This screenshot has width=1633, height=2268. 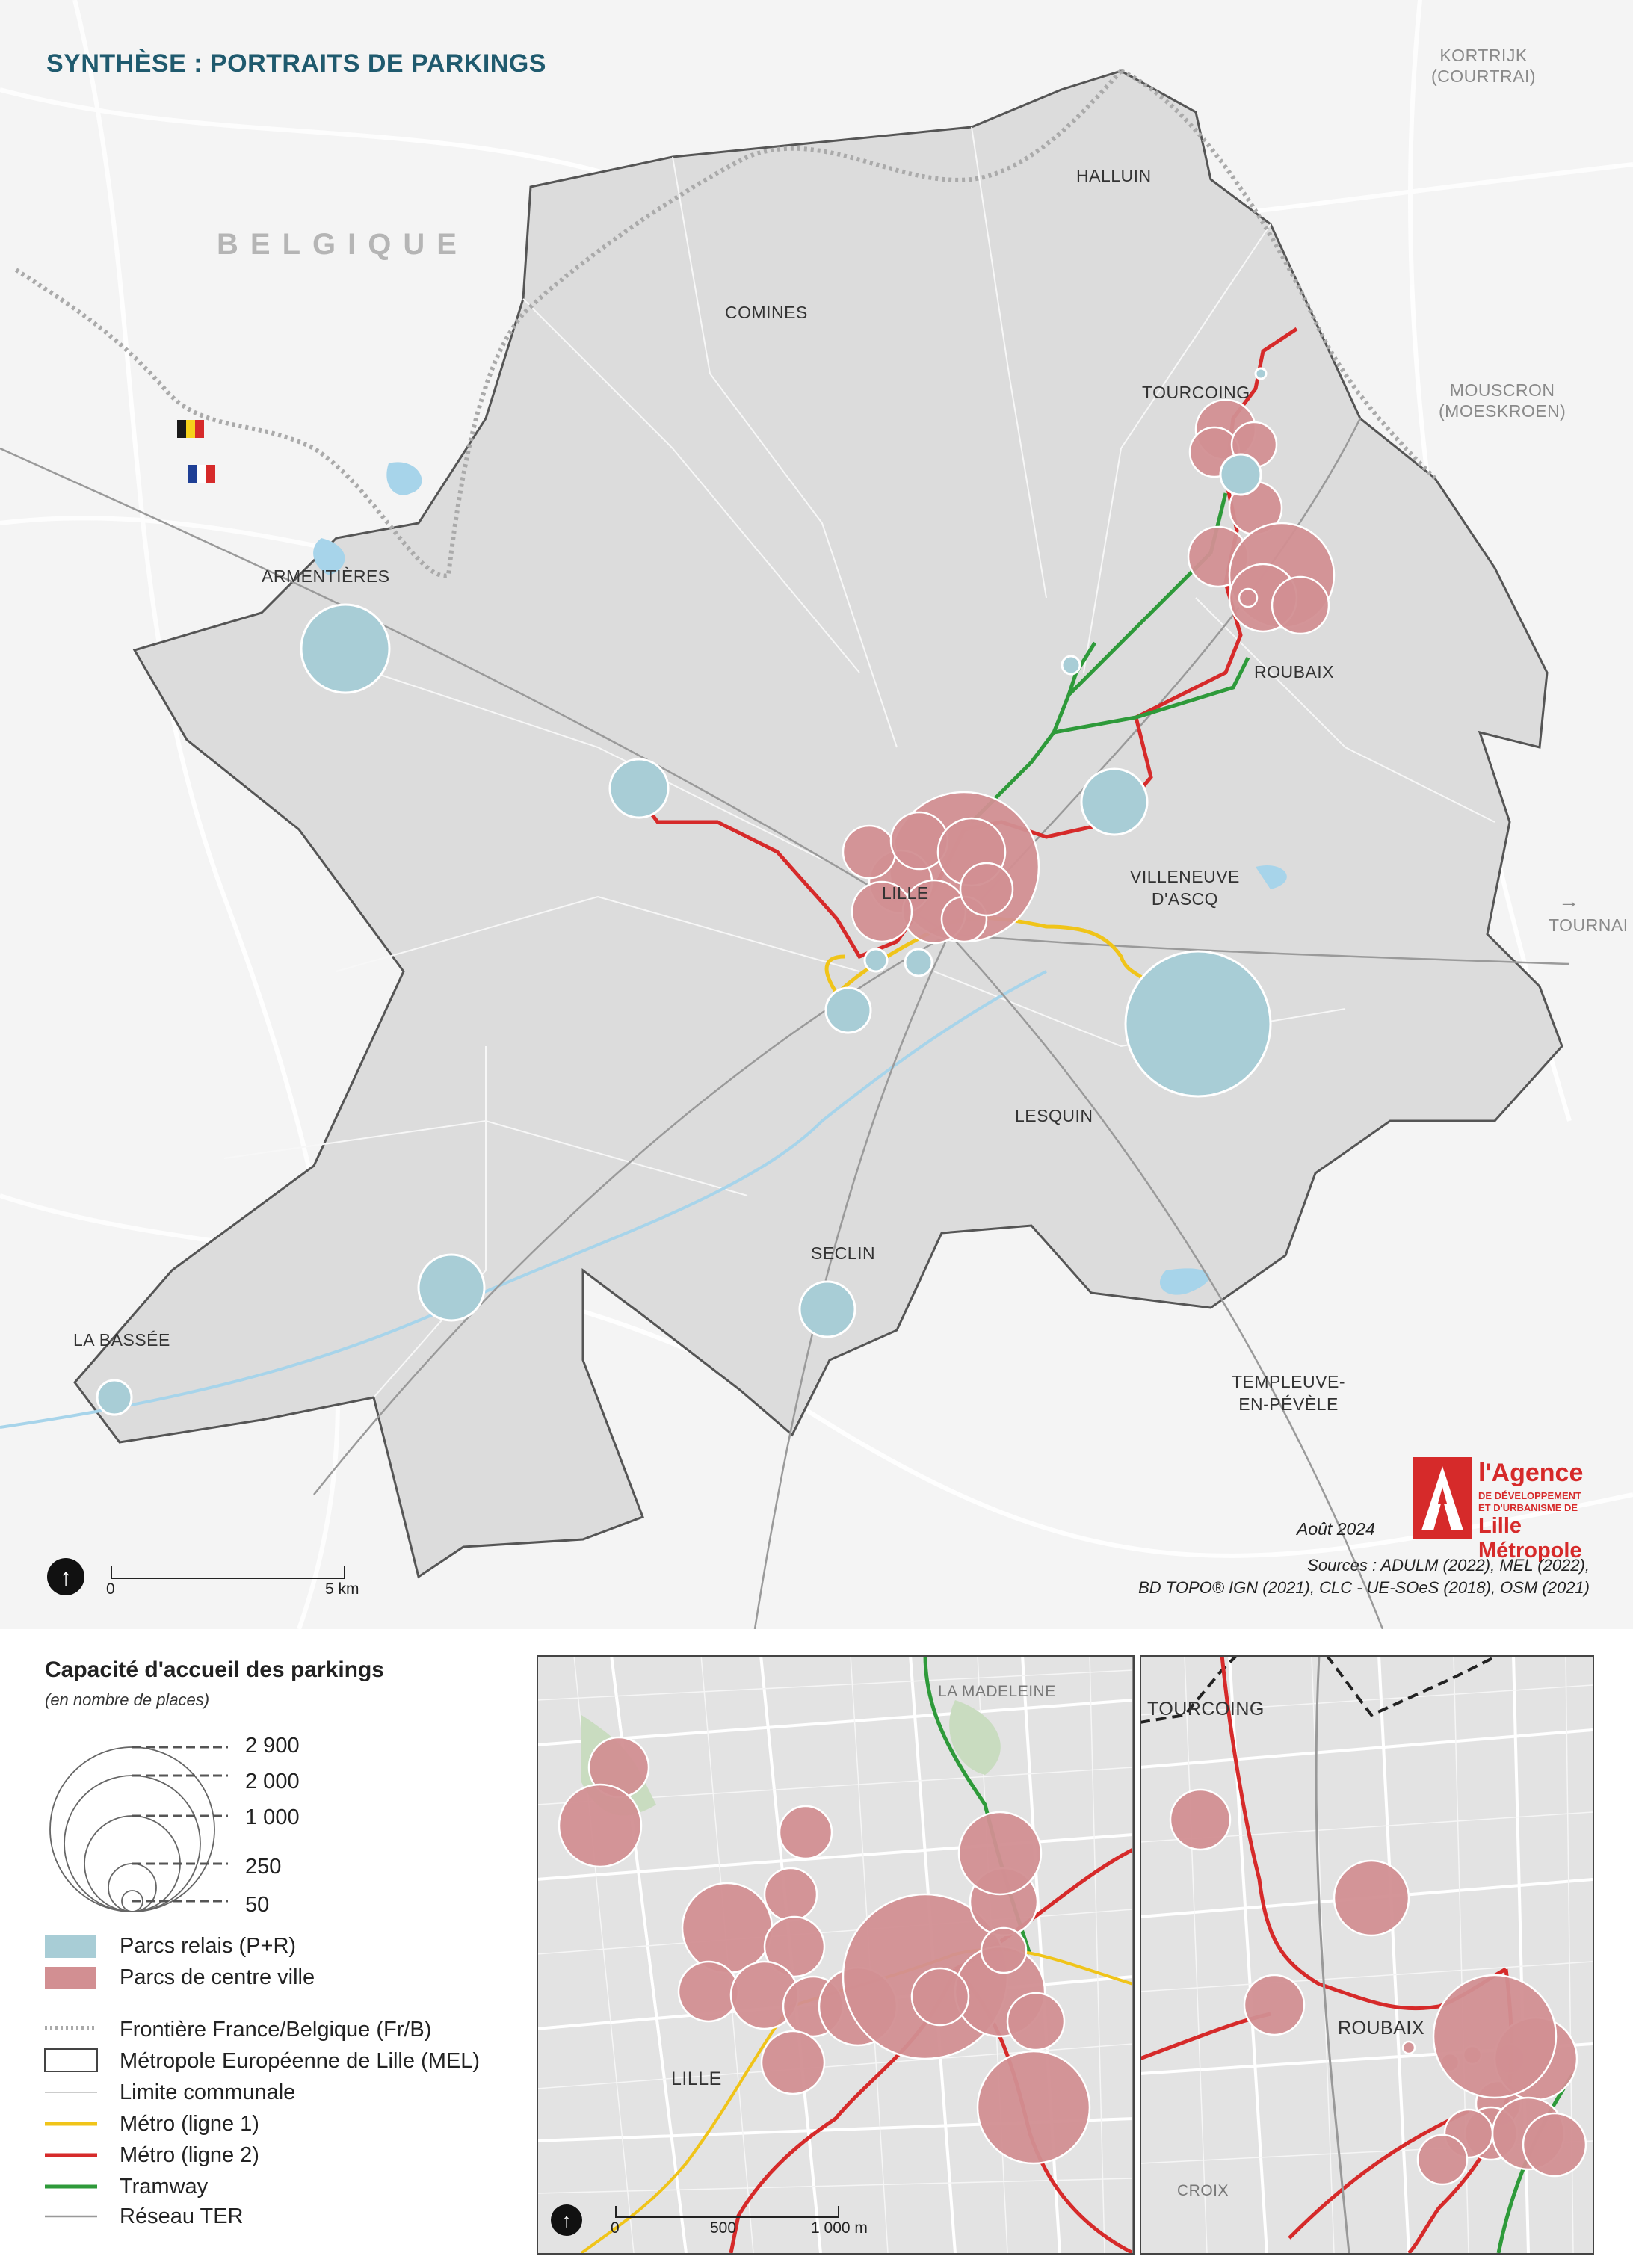 What do you see at coordinates (696, 2078) in the screenshot?
I see `inset-label-lille: LILLE` at bounding box center [696, 2078].